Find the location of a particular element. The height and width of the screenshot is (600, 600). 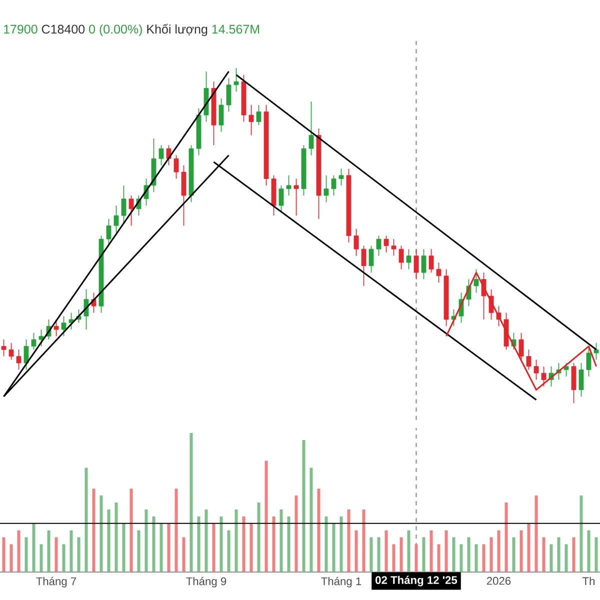

x-tick-label: Tháng 1 is located at coordinates (341, 582).